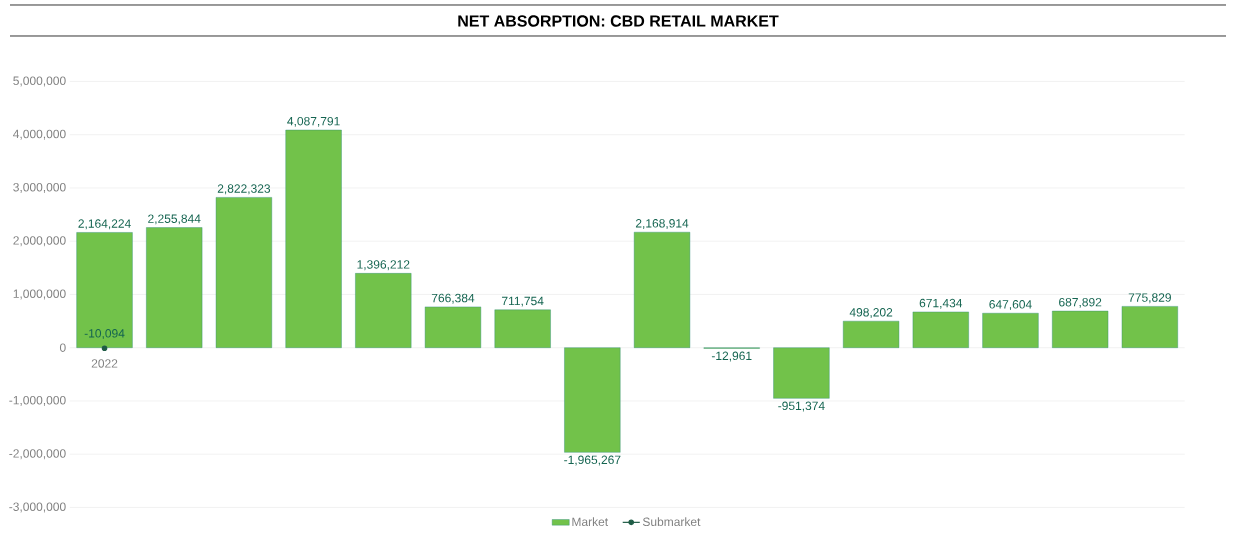 The image size is (1236, 533). What do you see at coordinates (104, 224) in the screenshot?
I see `data-label: 2,164,224` at bounding box center [104, 224].